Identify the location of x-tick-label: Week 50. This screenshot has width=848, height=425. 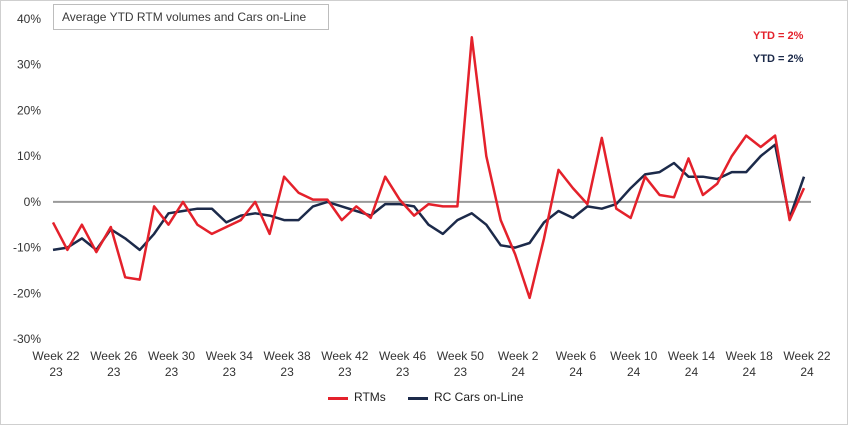
(460, 356).